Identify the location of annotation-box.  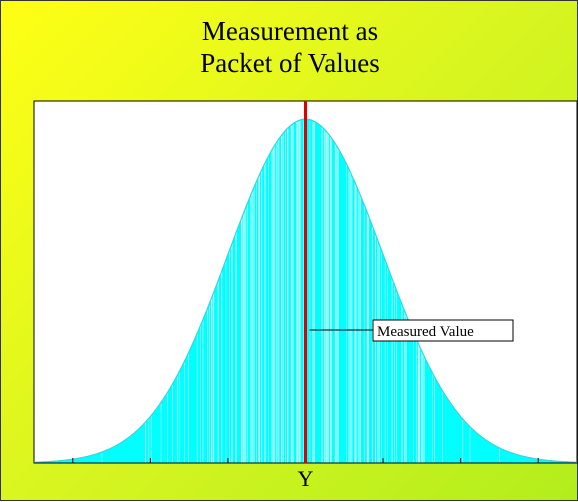
(443, 330).